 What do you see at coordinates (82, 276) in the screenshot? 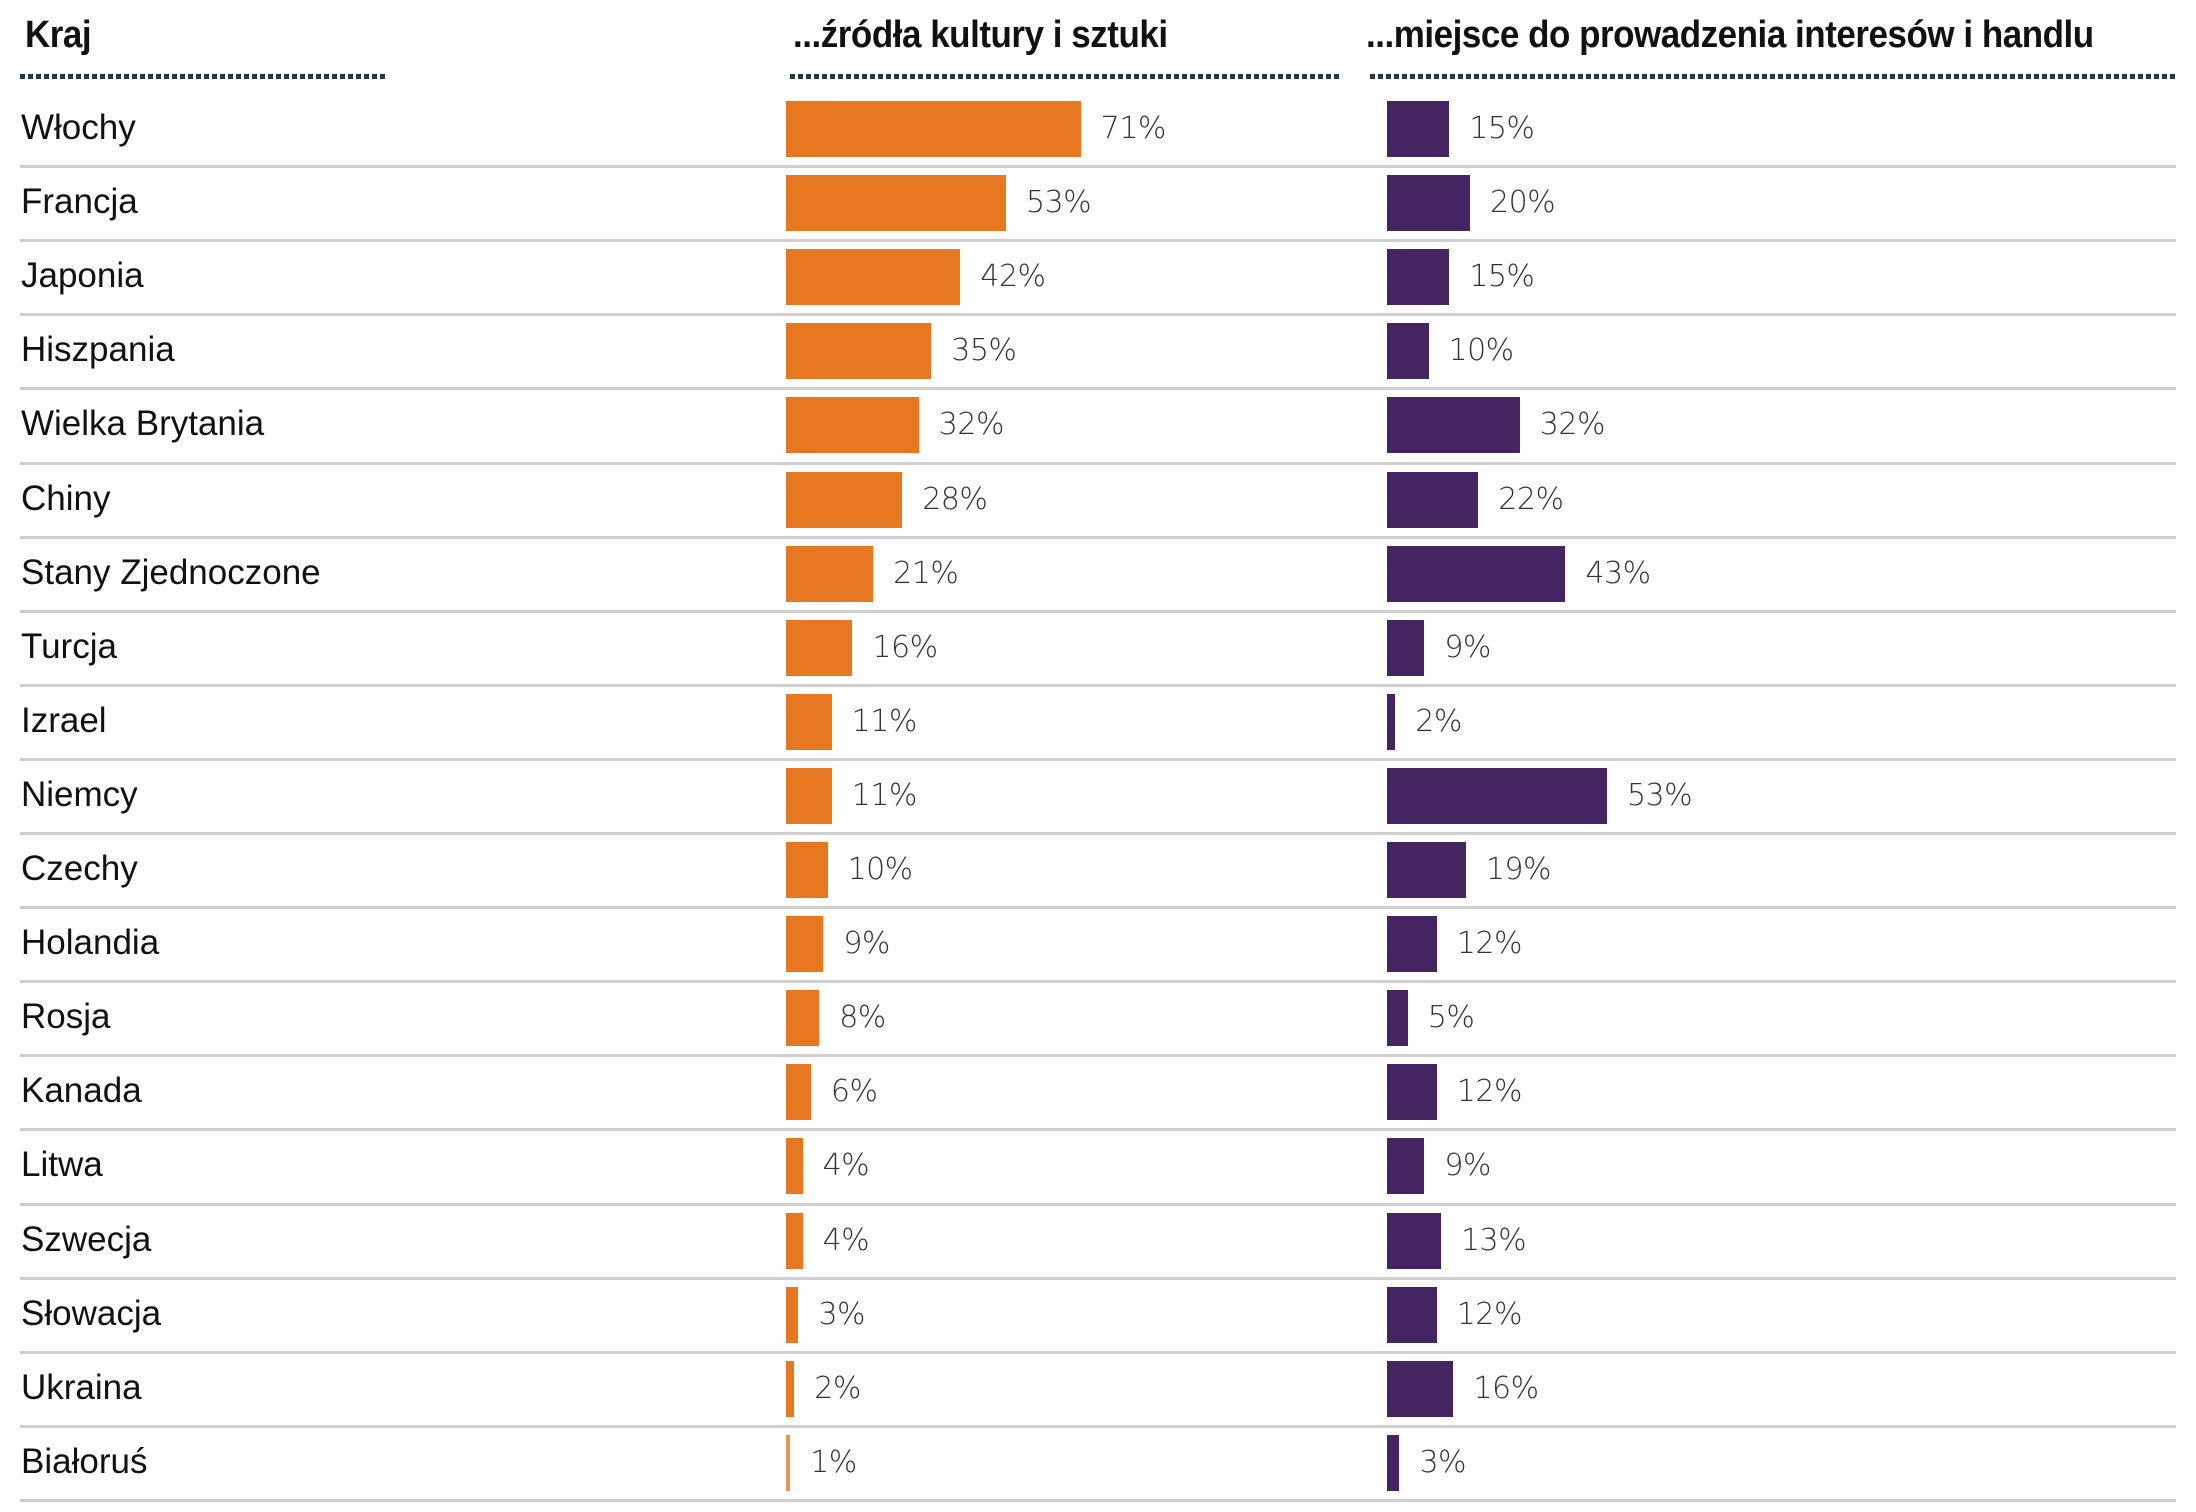
I see `country-label: Japonia` at bounding box center [82, 276].